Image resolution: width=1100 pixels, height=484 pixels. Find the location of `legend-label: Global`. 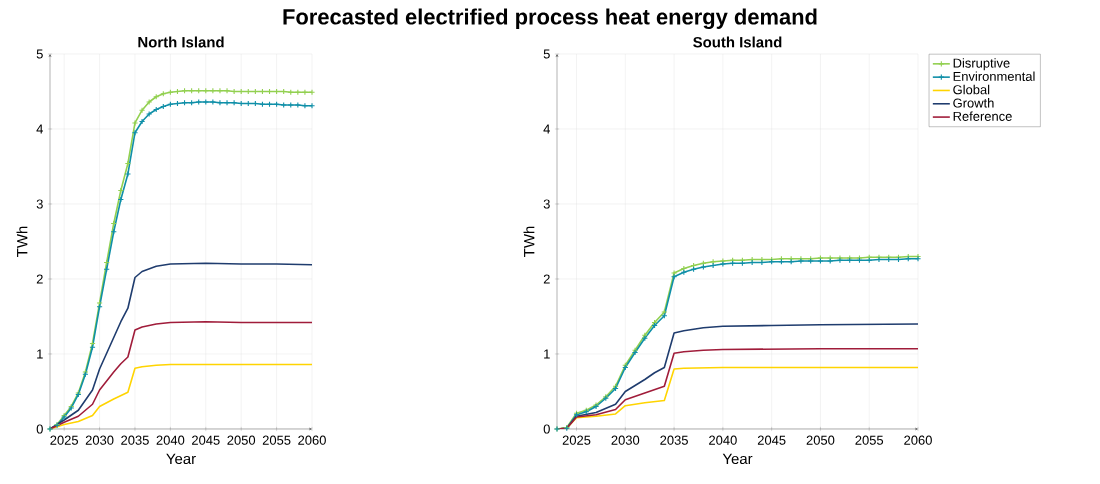

legend-label: Global is located at coordinates (971, 89).